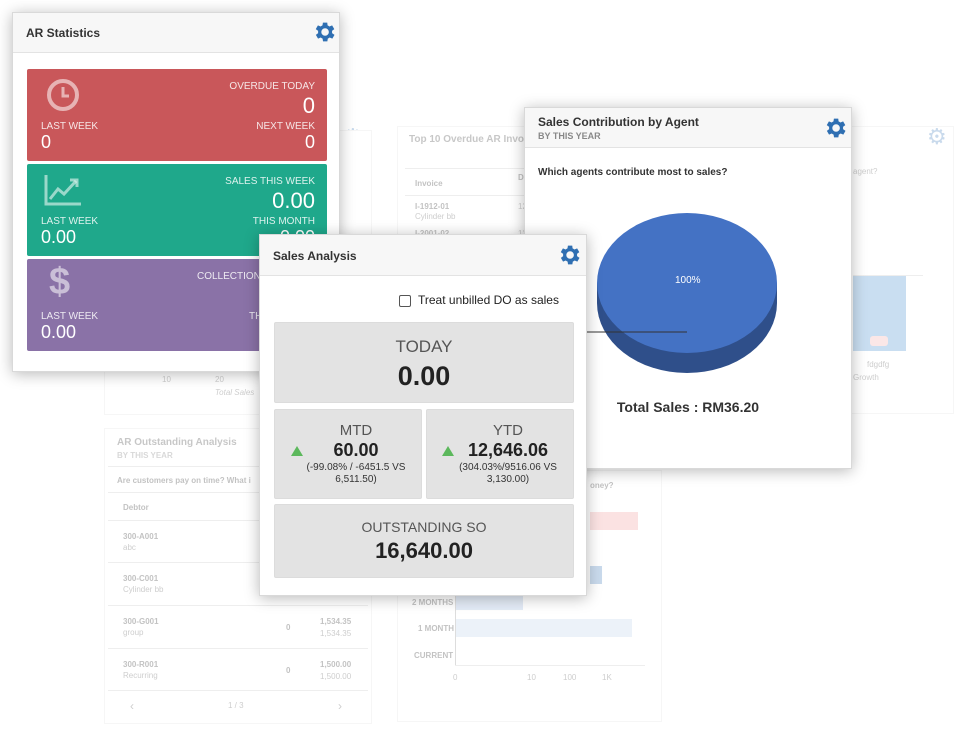 This screenshot has height=739, width=960. What do you see at coordinates (424, 550) in the screenshot?
I see `outstanding-so-value: 16,640.00` at bounding box center [424, 550].